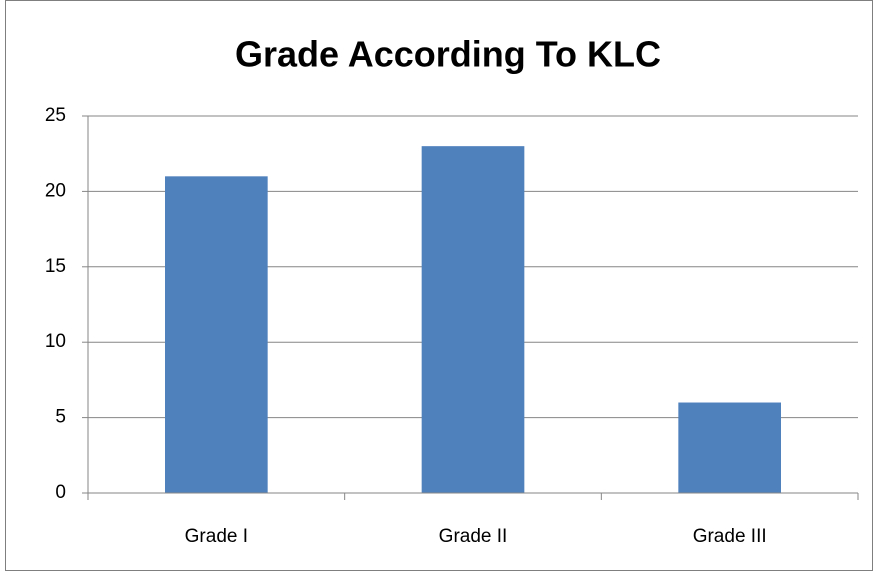 This screenshot has width=875, height=573. I want to click on y-tick-label: 25, so click(55, 115).